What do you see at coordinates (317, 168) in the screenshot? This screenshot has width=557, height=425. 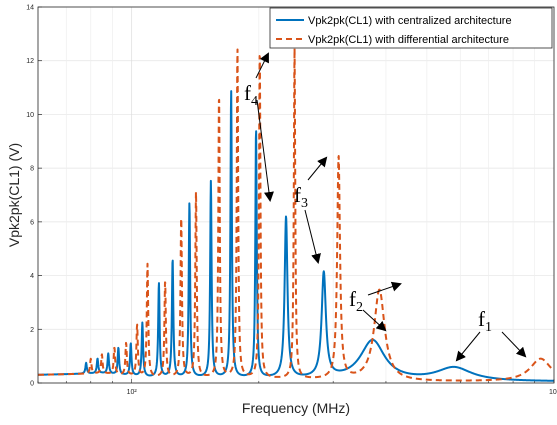 I see `annotation-f3-arrow-differential` at bounding box center [317, 168].